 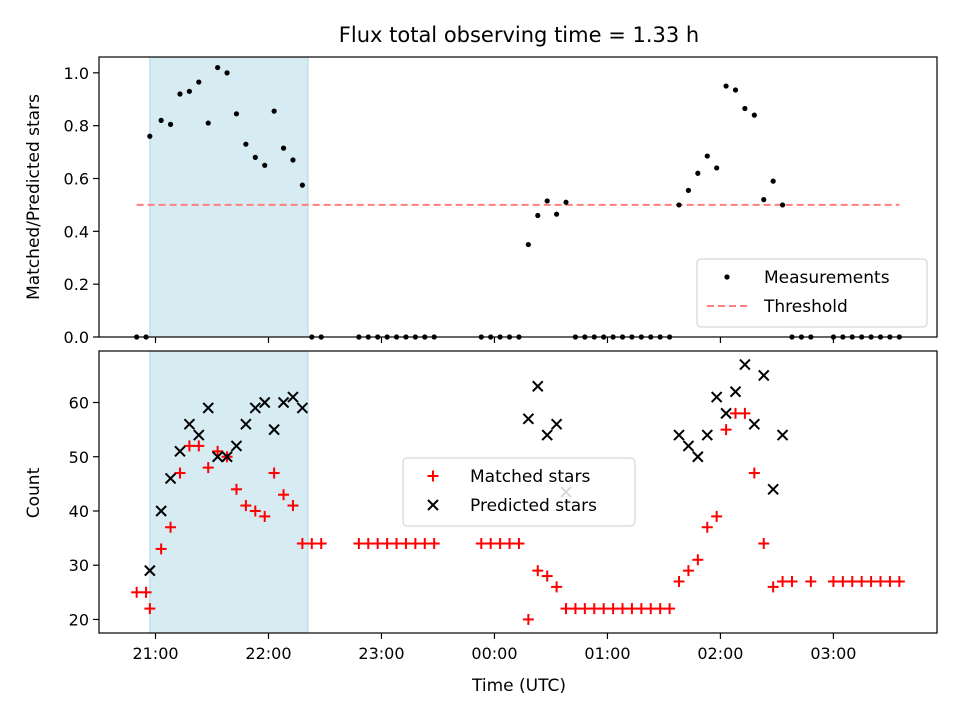 I want to click on y-tick-label: 1.0, so click(x=76, y=73).